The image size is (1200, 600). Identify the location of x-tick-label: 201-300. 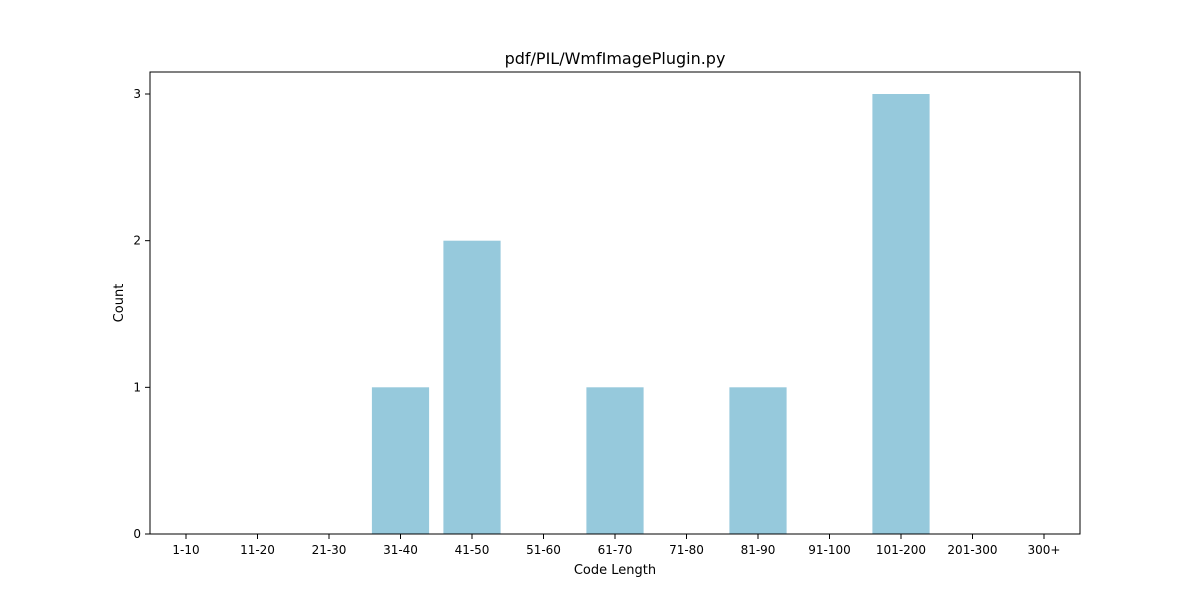
(972, 550).